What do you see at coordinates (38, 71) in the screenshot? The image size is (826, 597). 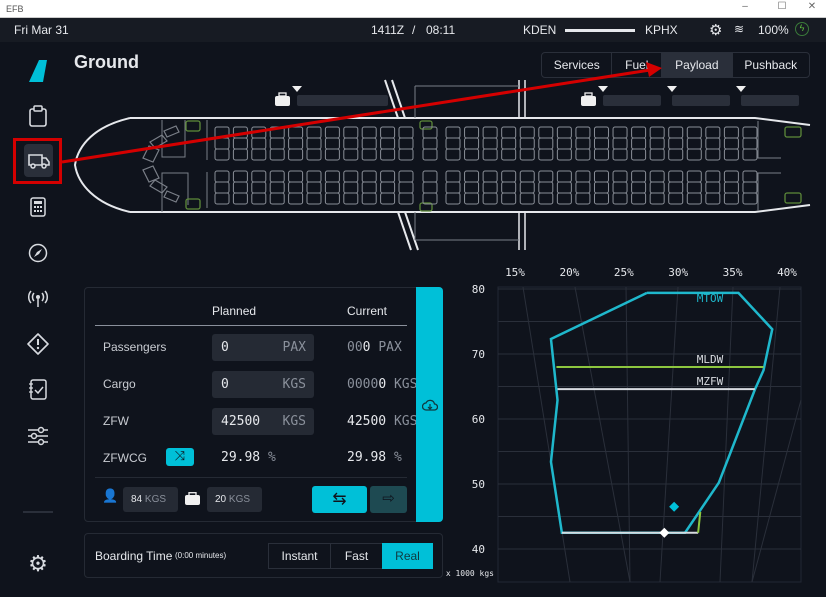 I see `app-logo` at bounding box center [38, 71].